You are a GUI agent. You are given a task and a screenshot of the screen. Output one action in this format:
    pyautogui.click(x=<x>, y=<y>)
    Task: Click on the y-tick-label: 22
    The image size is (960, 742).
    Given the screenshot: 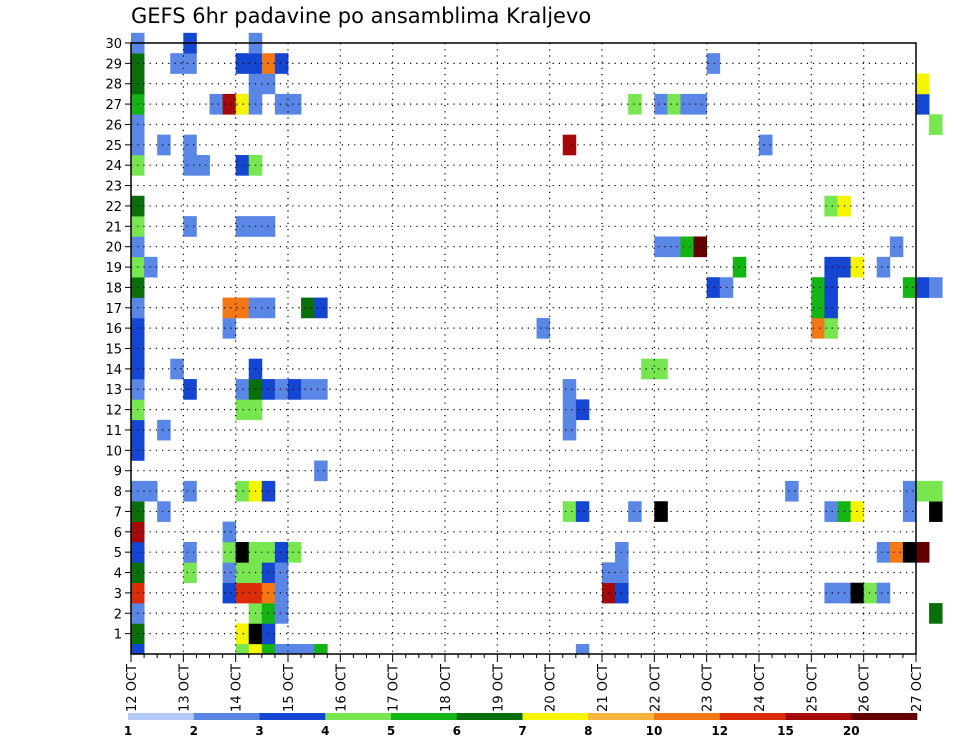 What is the action you would take?
    pyautogui.click(x=113, y=207)
    